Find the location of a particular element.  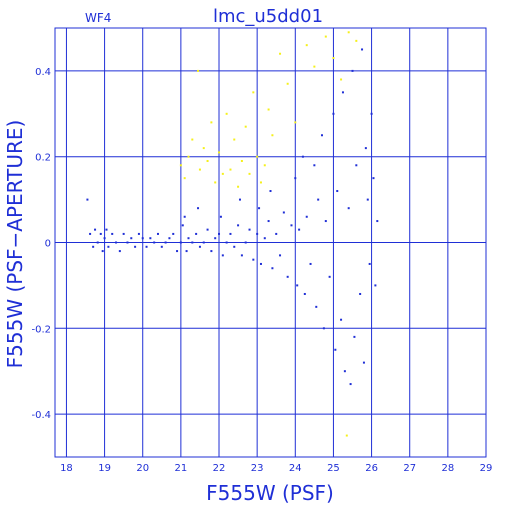

y-tick-label: 0 is located at coordinates (48, 244).